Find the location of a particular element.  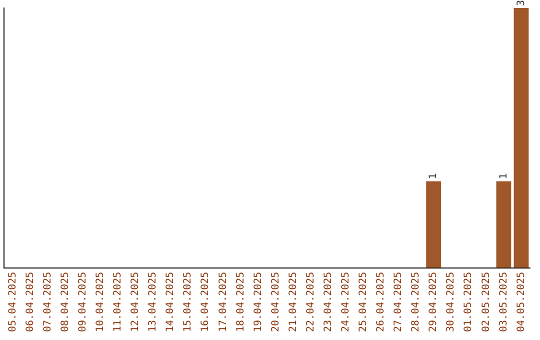

x-tick-label: 27.04.2025 is located at coordinates (398, 302).